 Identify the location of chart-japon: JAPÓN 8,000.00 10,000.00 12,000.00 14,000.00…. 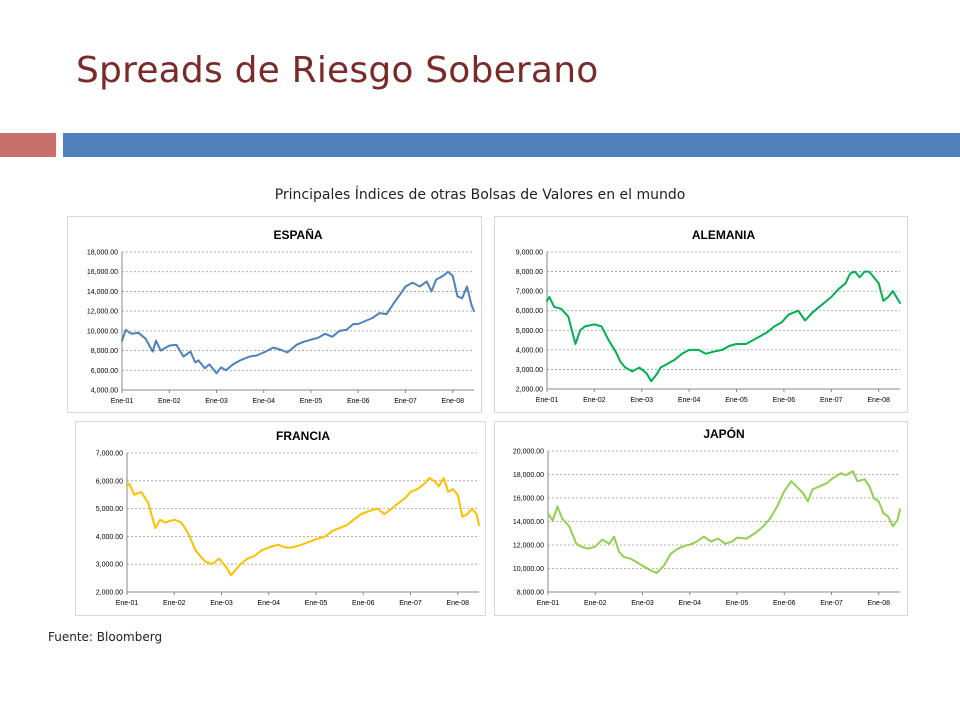
(707, 516).